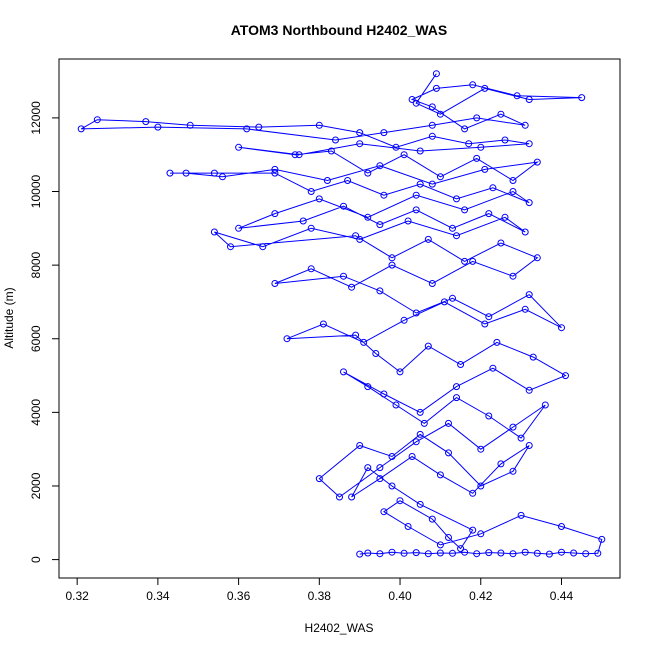 This screenshot has width=650, height=650. I want to click on chart-title: ATOM3 Northbound H2402_WAS, so click(339, 30).